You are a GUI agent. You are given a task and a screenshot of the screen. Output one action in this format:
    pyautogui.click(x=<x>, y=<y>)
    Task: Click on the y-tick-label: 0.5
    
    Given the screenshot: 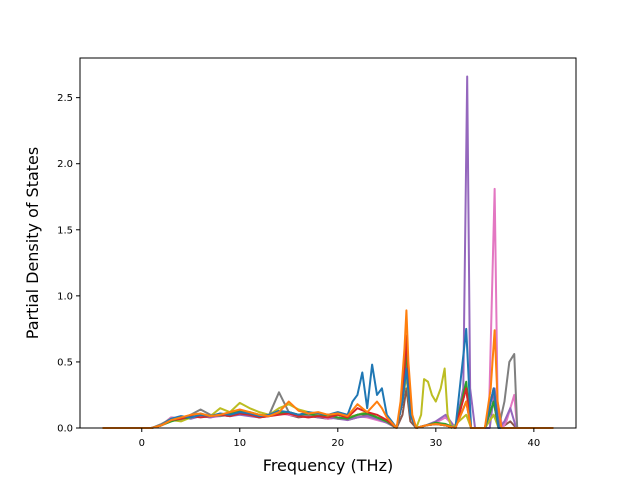 What is the action you would take?
    pyautogui.click(x=65, y=362)
    